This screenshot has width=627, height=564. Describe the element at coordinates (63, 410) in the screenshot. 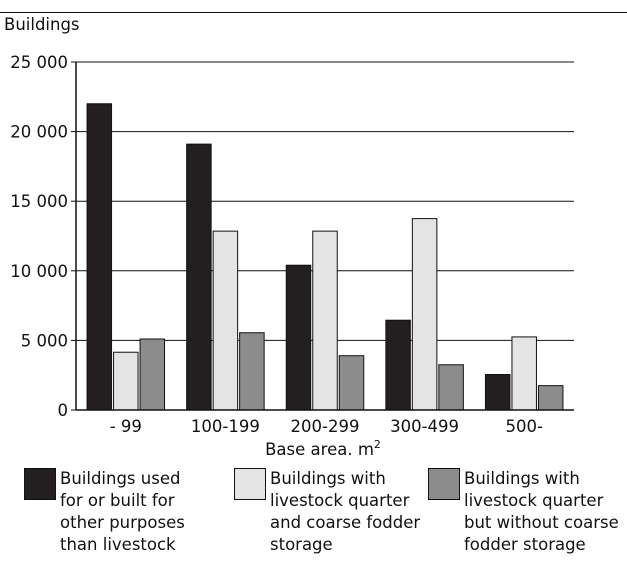

I see `y-tick-label: 0` at that location.